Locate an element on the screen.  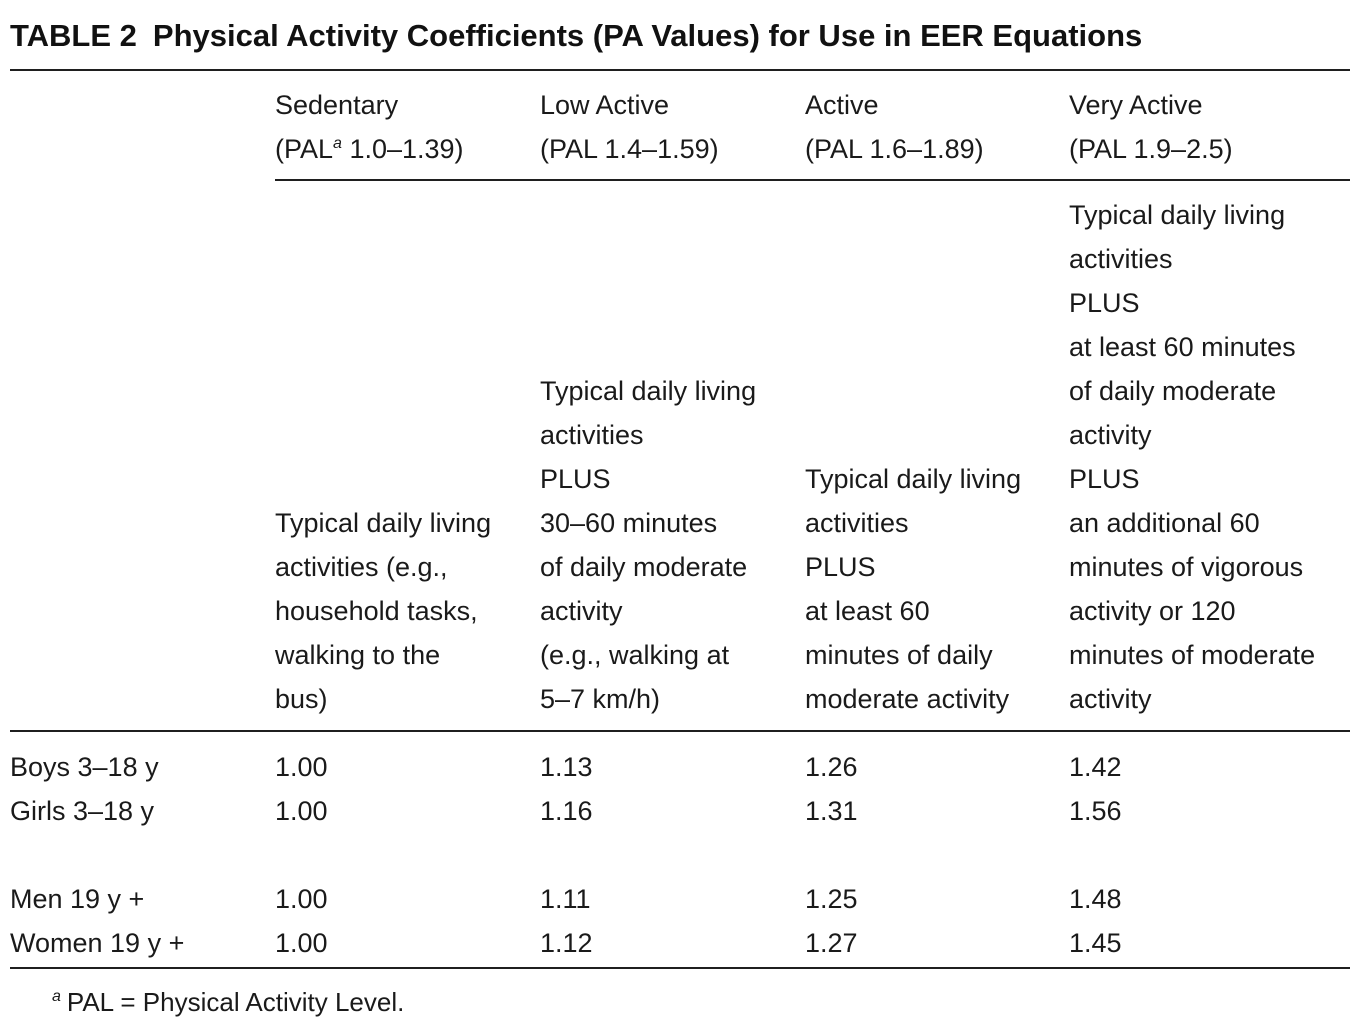
column-range: (PAL 1.9–2.5) is located at coordinates (1151, 149).